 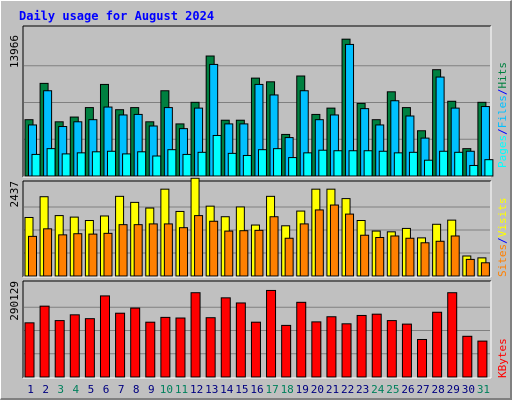 I want to click on x-tick-label-28: 28, so click(x=438, y=389).